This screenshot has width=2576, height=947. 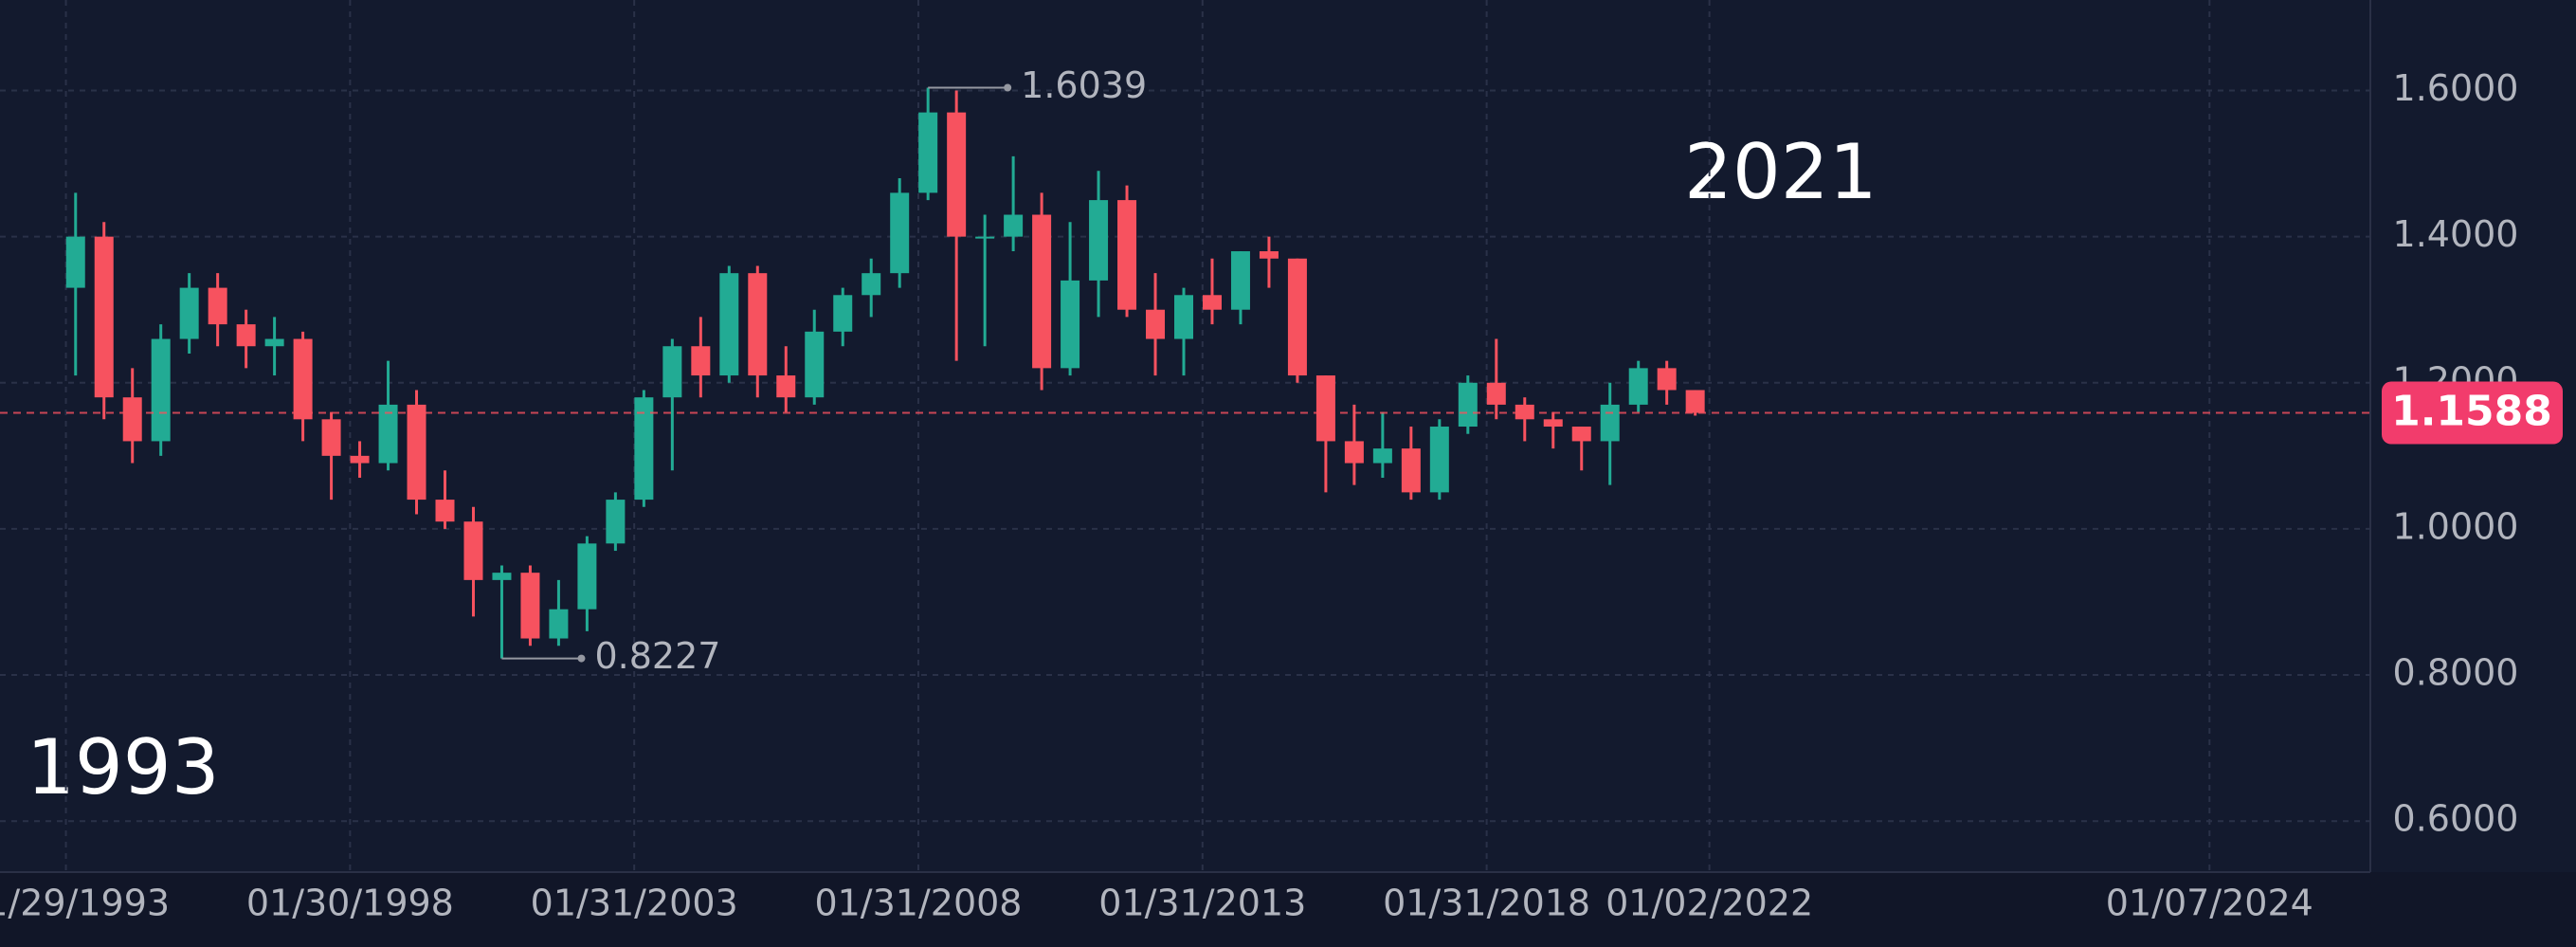 I want to click on x-tick-label: 01/29/1993, so click(x=85, y=903).